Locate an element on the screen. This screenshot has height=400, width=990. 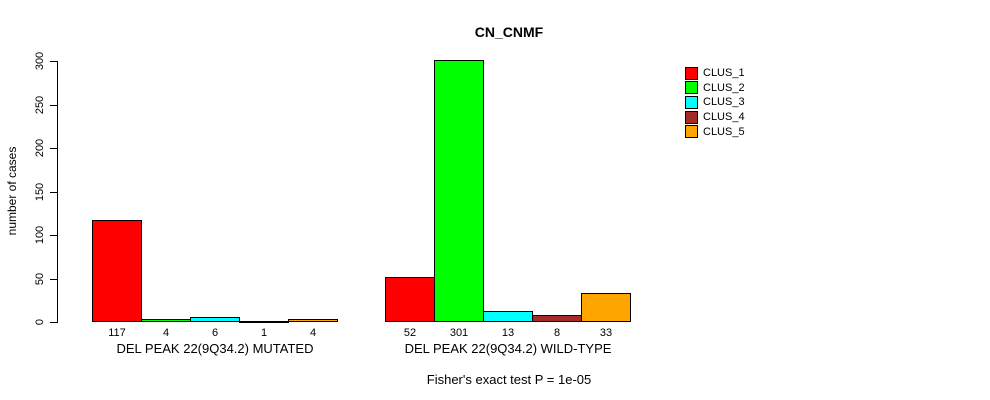
legend-item-clus_1: CLUS_1 is located at coordinates (715, 73).